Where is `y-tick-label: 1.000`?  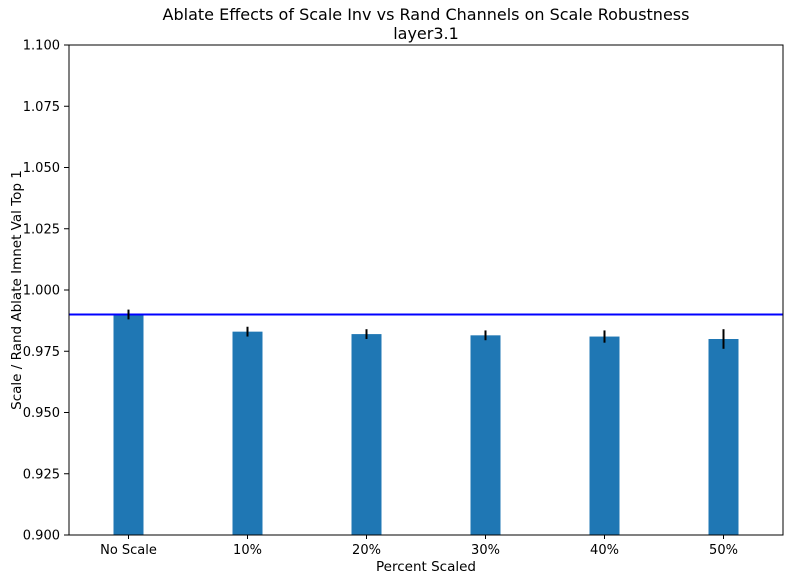 y-tick-label: 1.000 is located at coordinates (41, 291).